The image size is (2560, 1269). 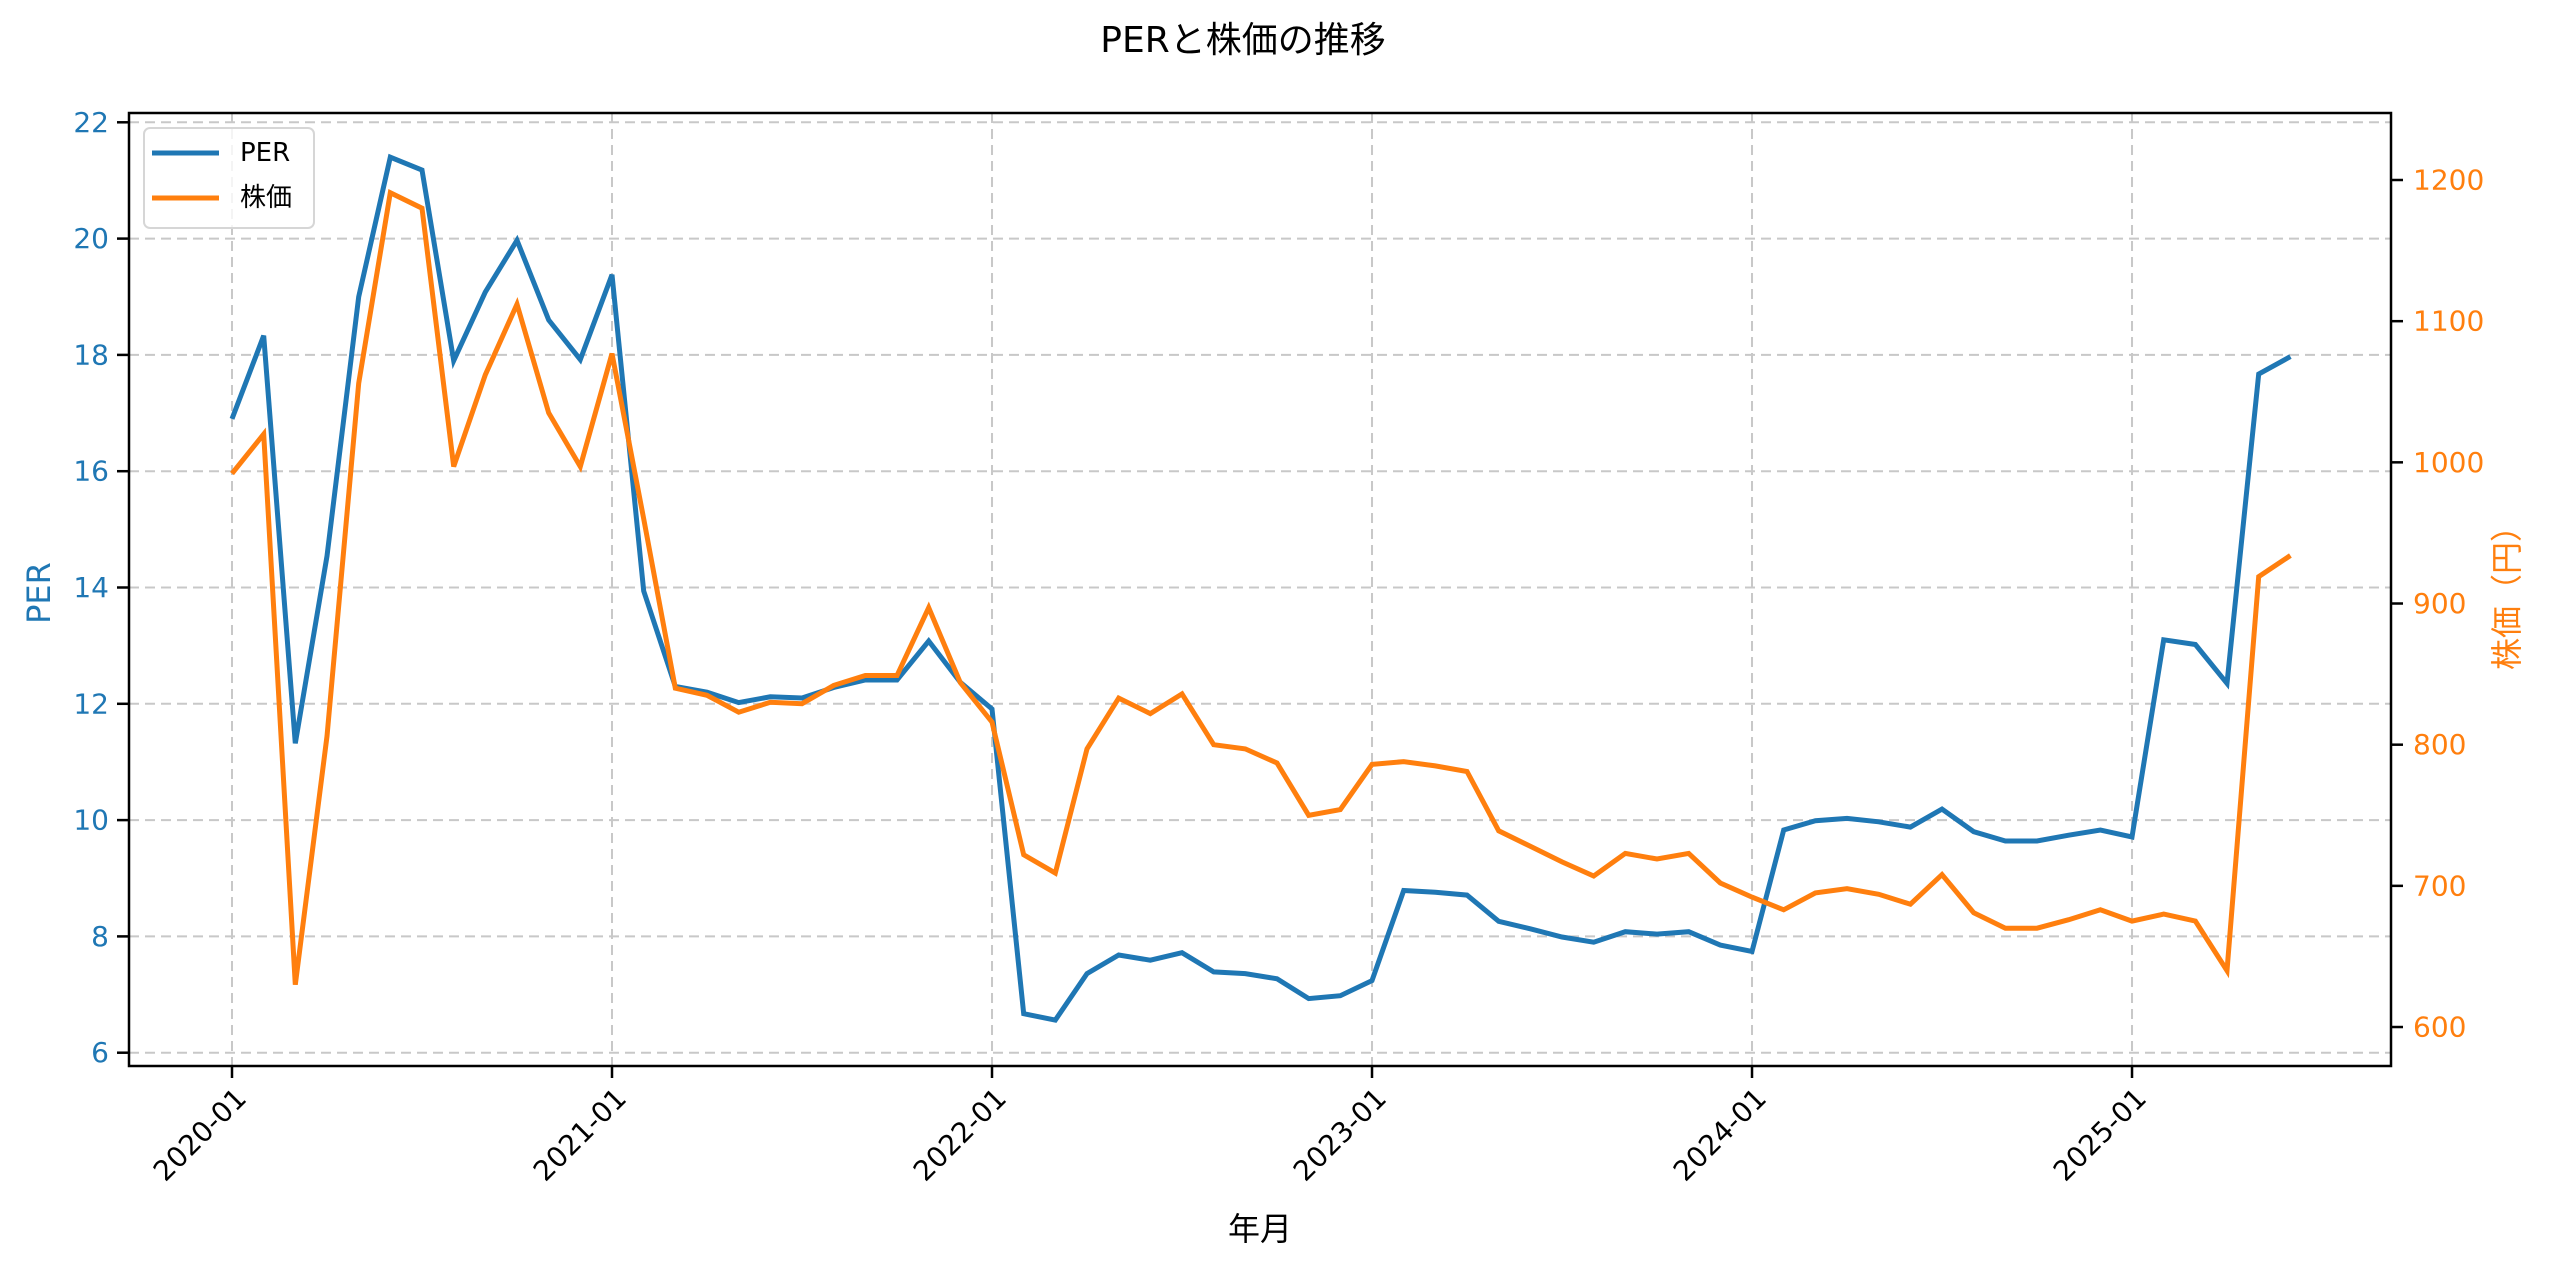 What do you see at coordinates (266, 198) in the screenshot?
I see `legend-price-label: 株価` at bounding box center [266, 198].